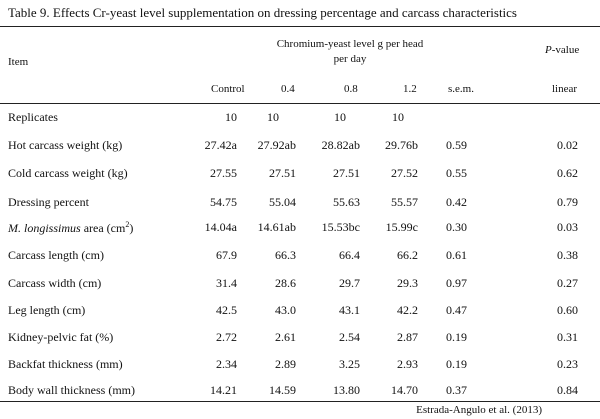 This screenshot has width=600, height=419. I want to click on row-label-superscript: 2, so click(127, 224).